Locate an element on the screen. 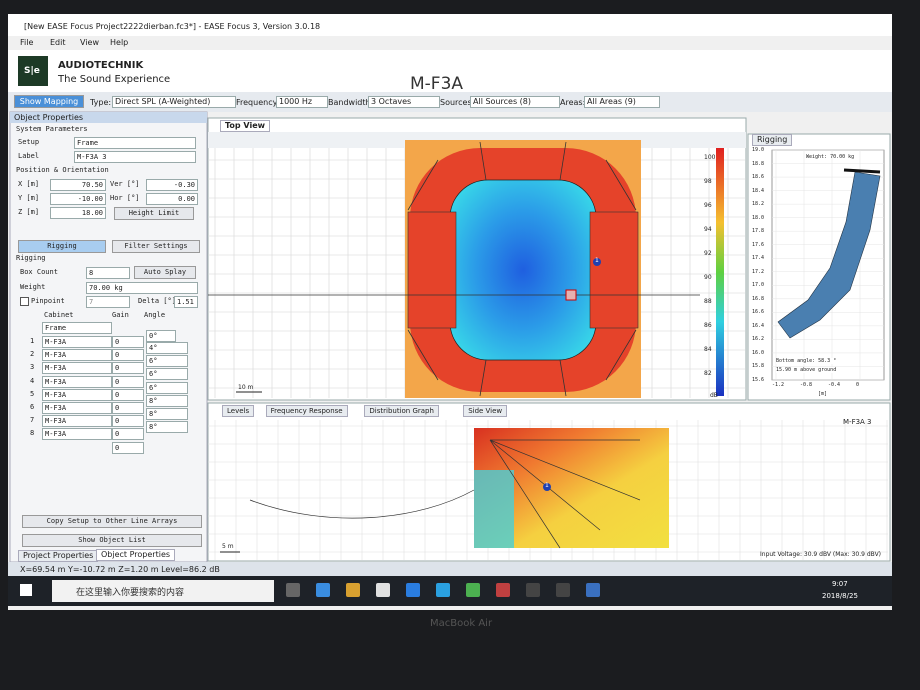 The height and width of the screenshot is (690, 920). show-mapping: Show Mapping is located at coordinates (49, 101).